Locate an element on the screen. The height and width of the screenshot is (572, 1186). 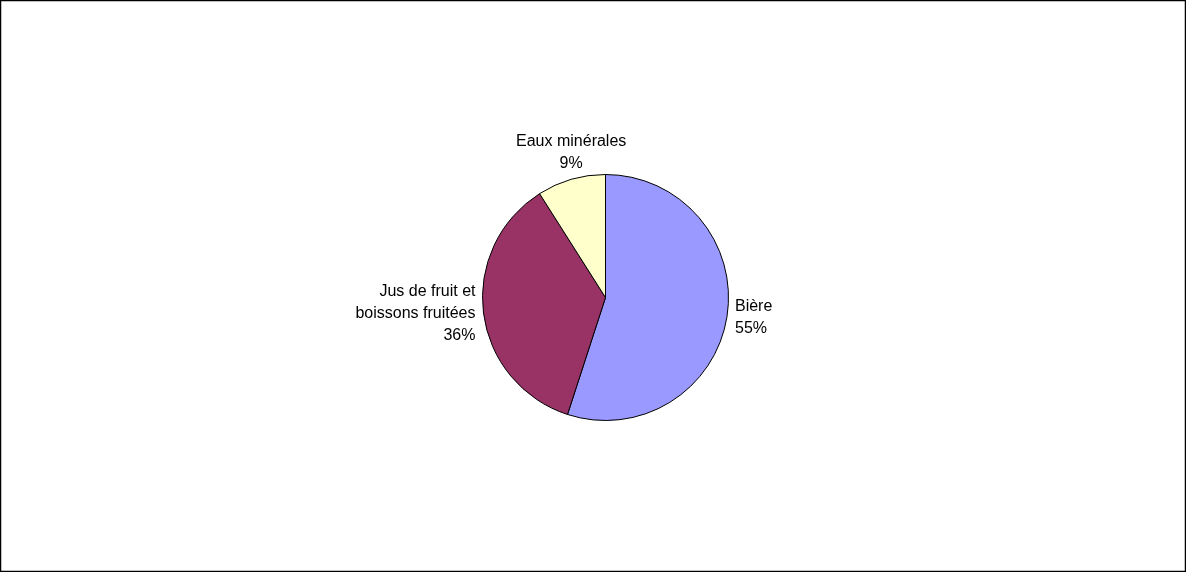
slice-label: Jus de fruit et boissons fruitées is located at coordinates (416, 302).